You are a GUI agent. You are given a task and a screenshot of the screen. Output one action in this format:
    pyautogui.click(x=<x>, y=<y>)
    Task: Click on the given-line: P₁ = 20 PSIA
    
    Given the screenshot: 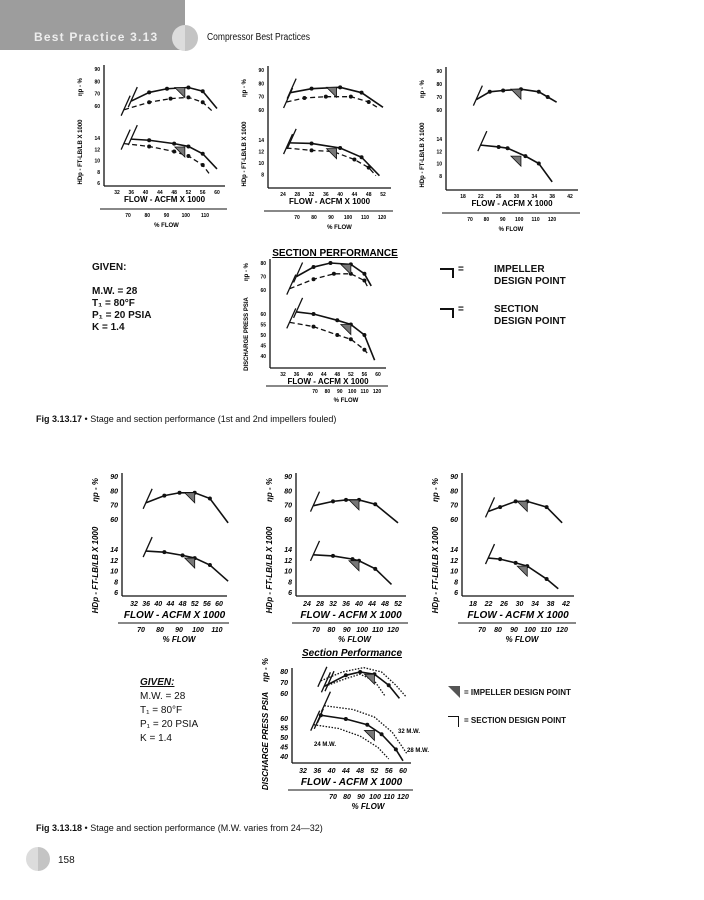 What is the action you would take?
    pyautogui.click(x=169, y=724)
    